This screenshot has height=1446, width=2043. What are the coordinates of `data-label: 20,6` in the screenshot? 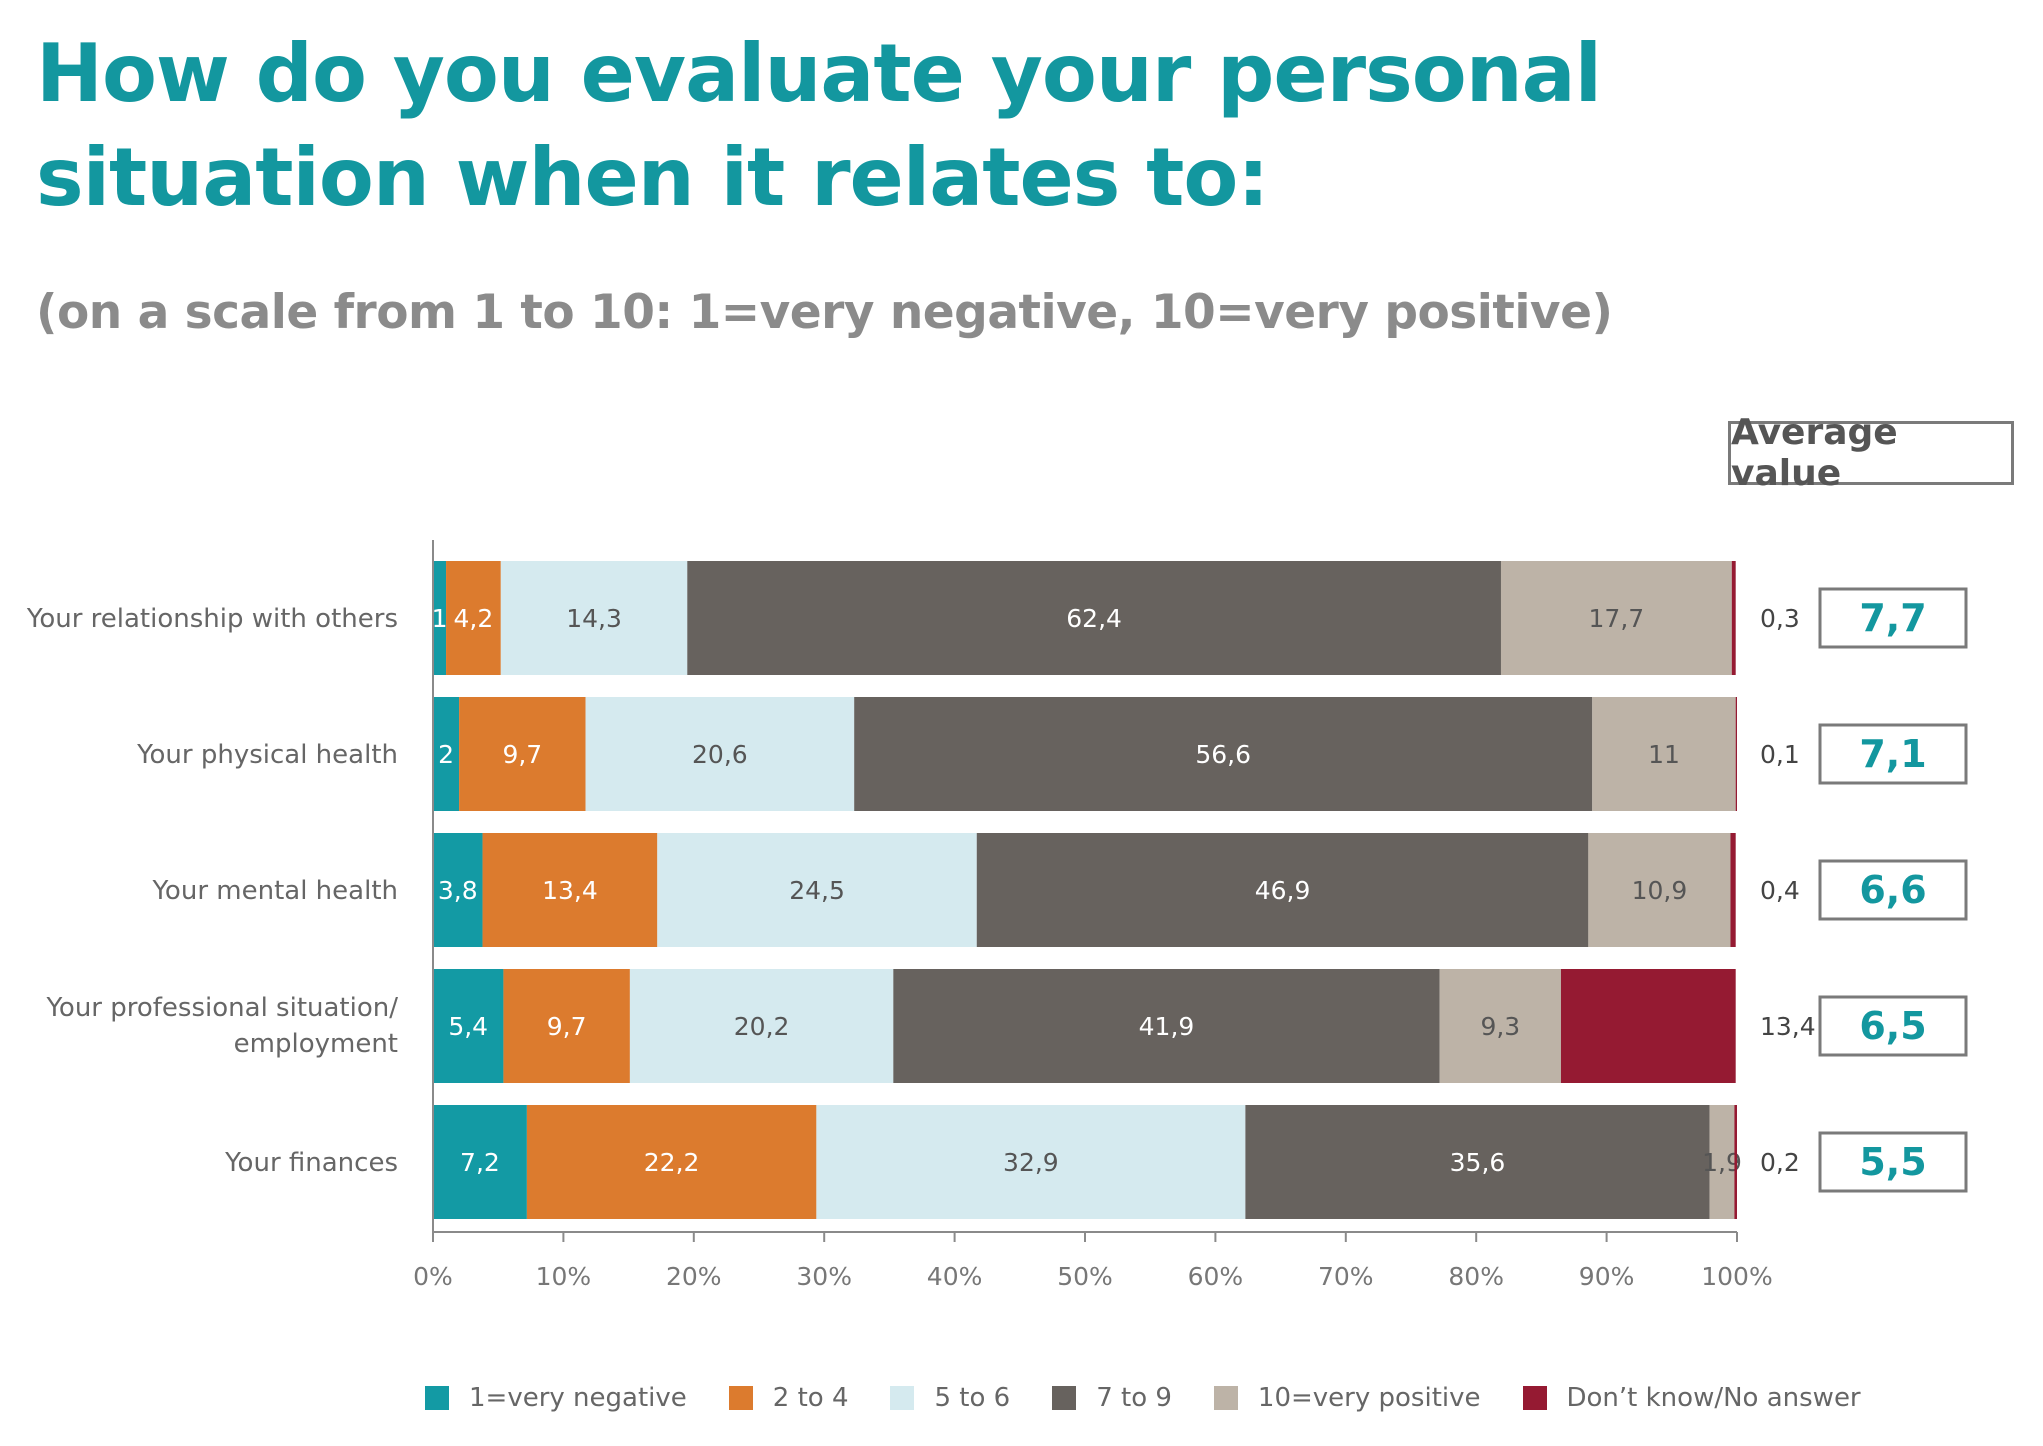 It's located at (720, 754).